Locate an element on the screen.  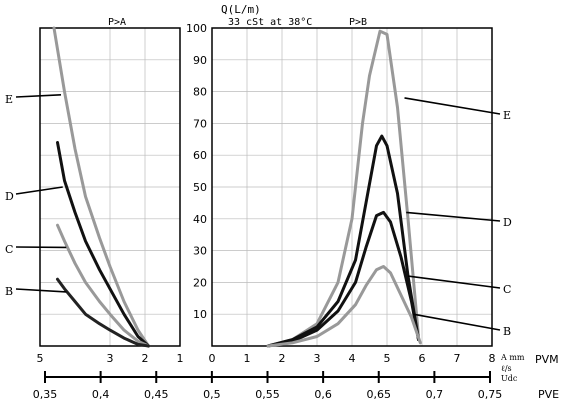
pve-tick-label: 0,7 is located at coordinates (435, 394).